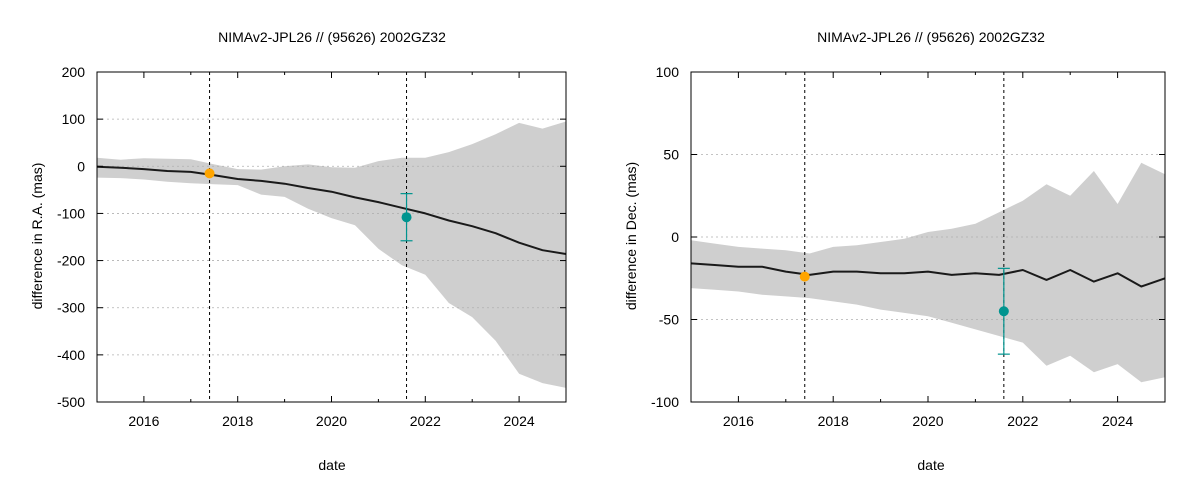 Image resolution: width=1200 pixels, height=480 pixels. Describe the element at coordinates (671, 155) in the screenshot. I see `y-tick-label: 50` at that location.